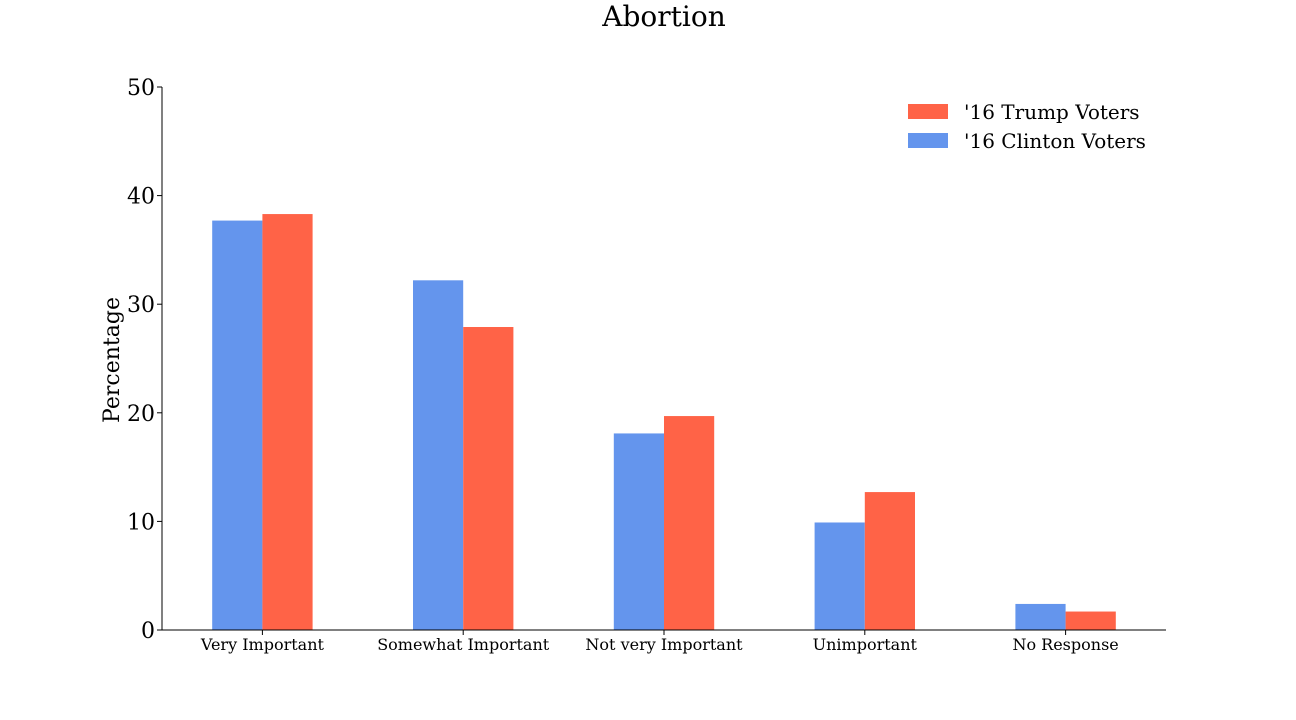 This screenshot has width=1296, height=720. I want to click on x-tick-label: Somewhat Important, so click(463, 644).